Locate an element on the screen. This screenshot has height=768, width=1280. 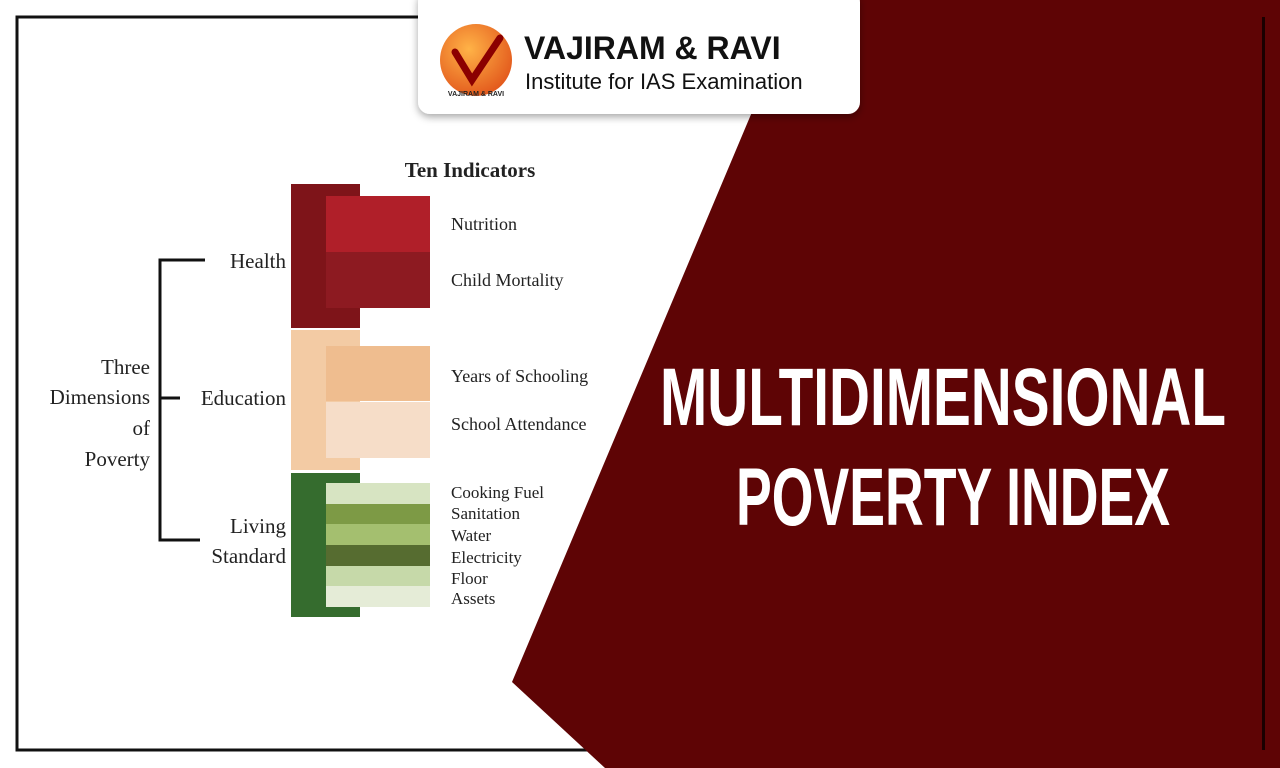
frame-edge is located at coordinates (1263, 383).